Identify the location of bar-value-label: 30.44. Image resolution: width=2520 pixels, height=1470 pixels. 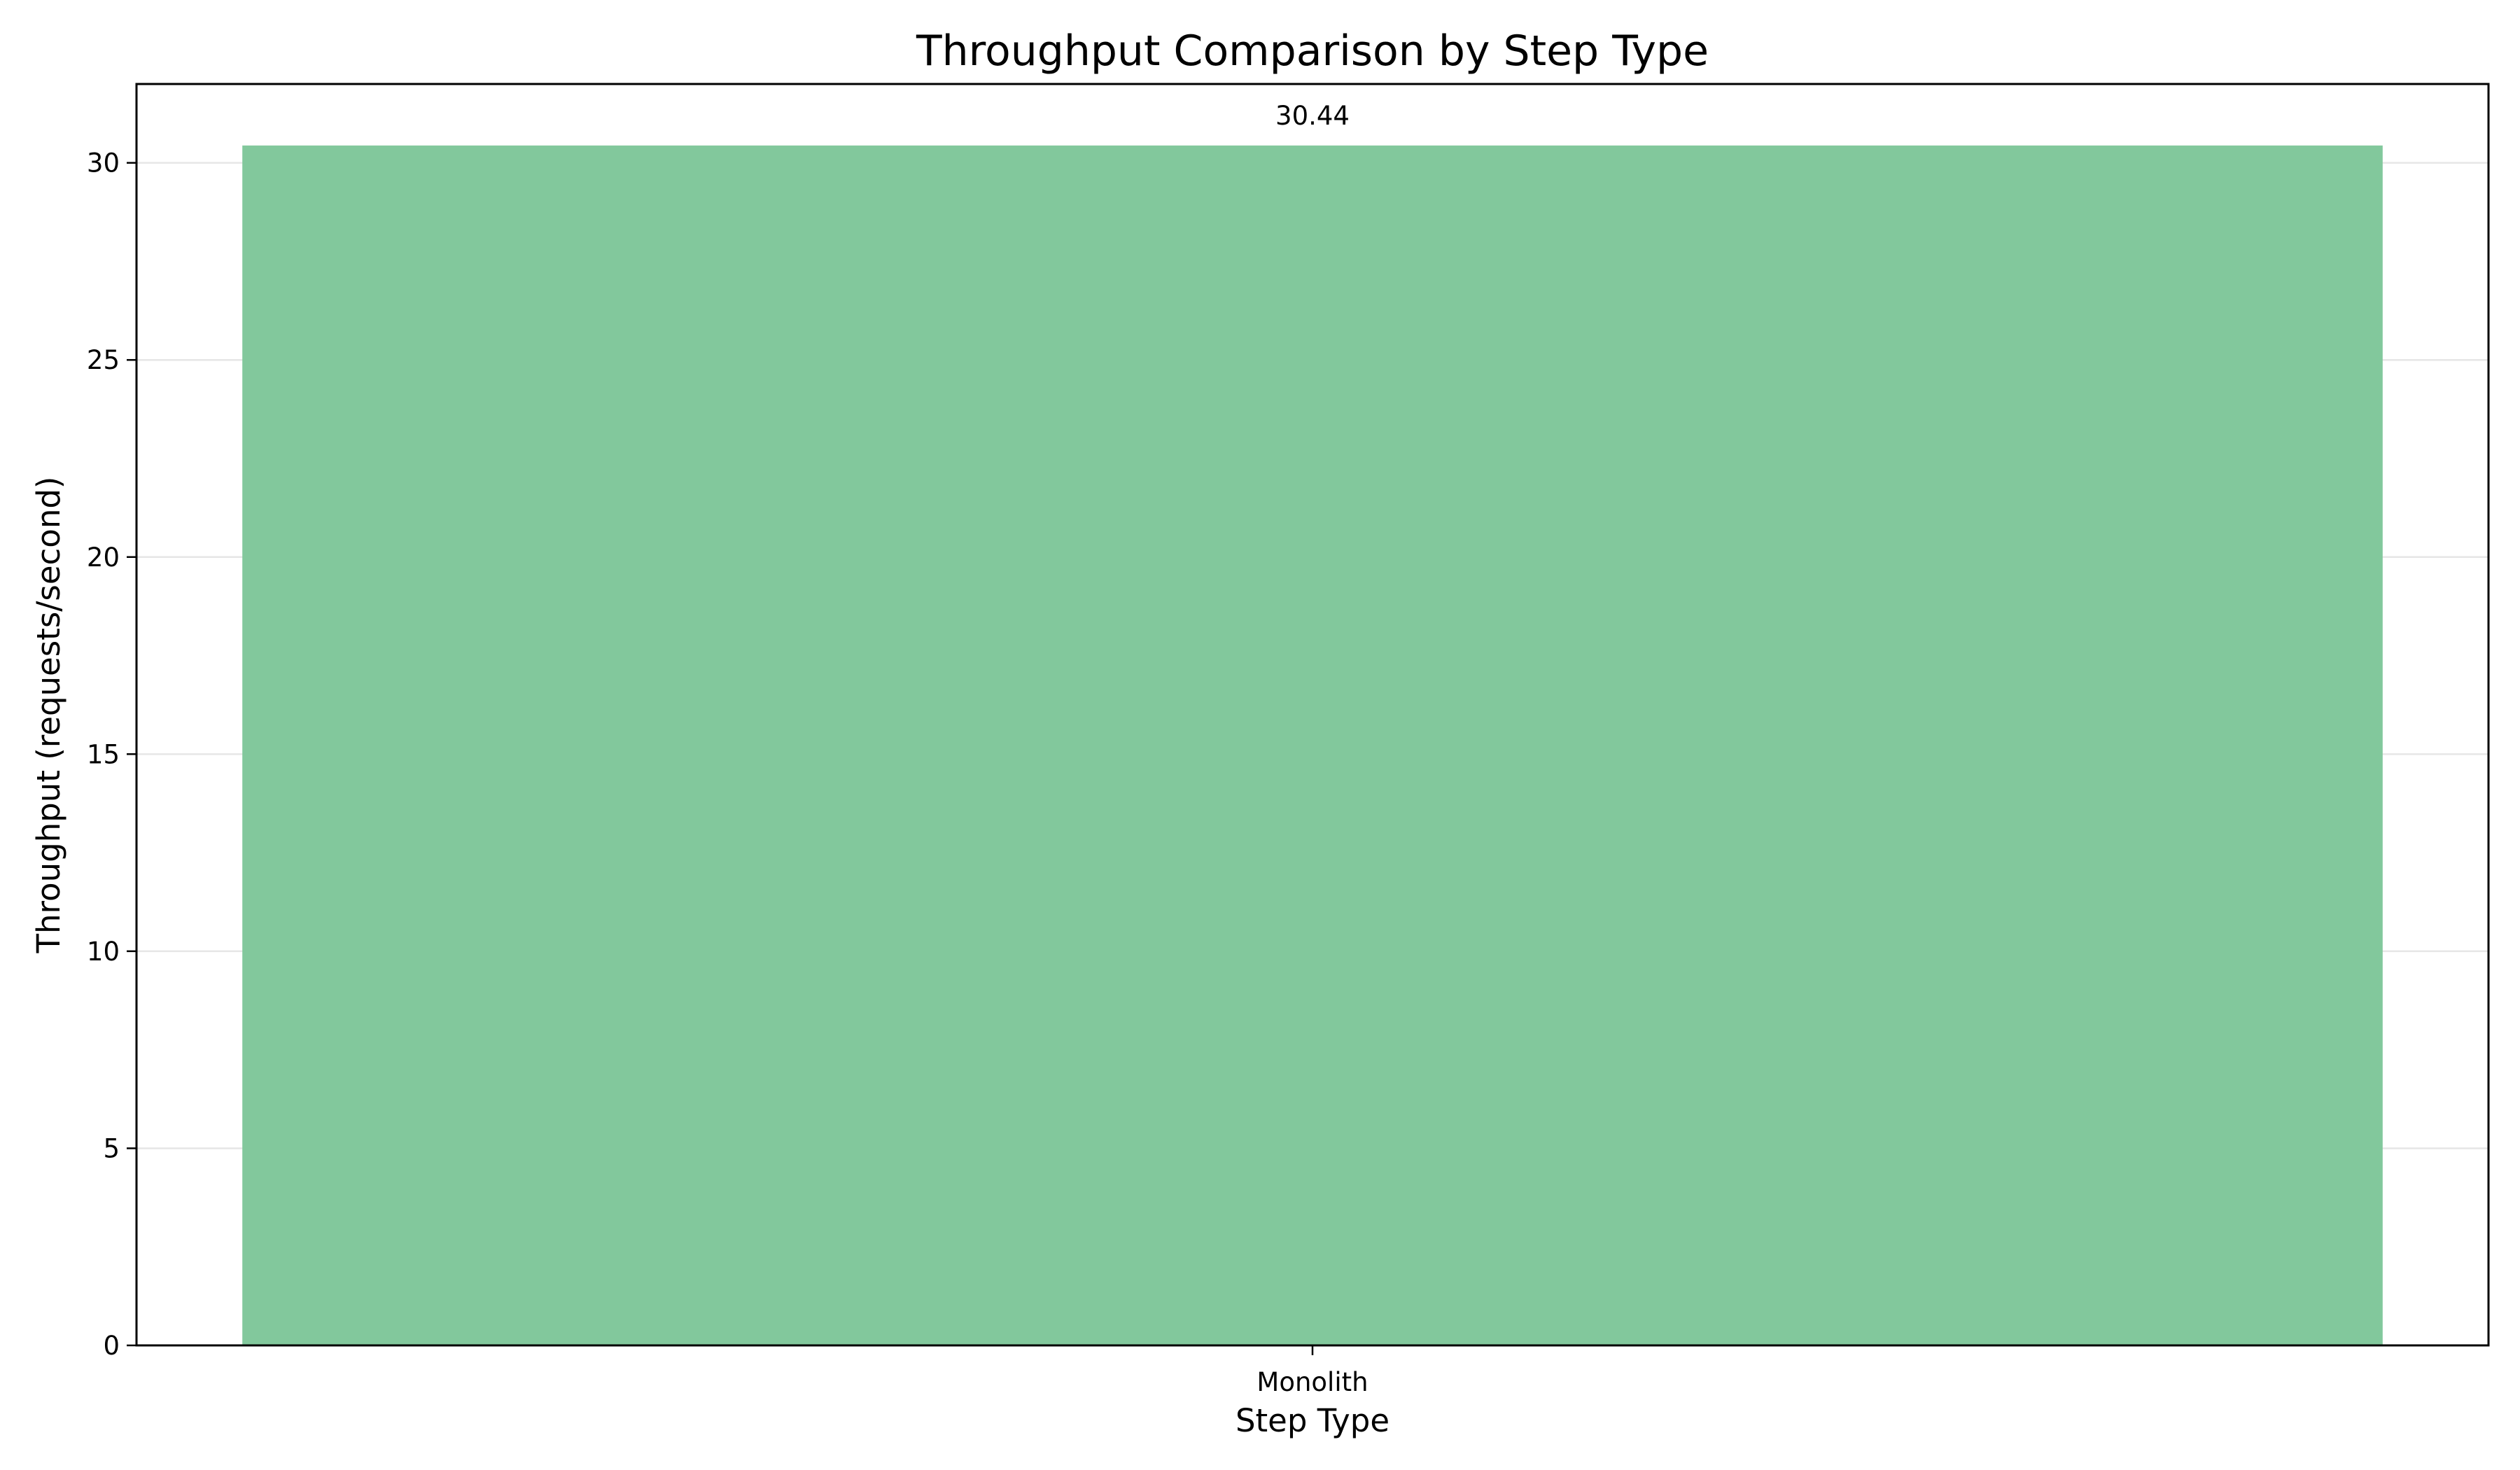
(1312, 116).